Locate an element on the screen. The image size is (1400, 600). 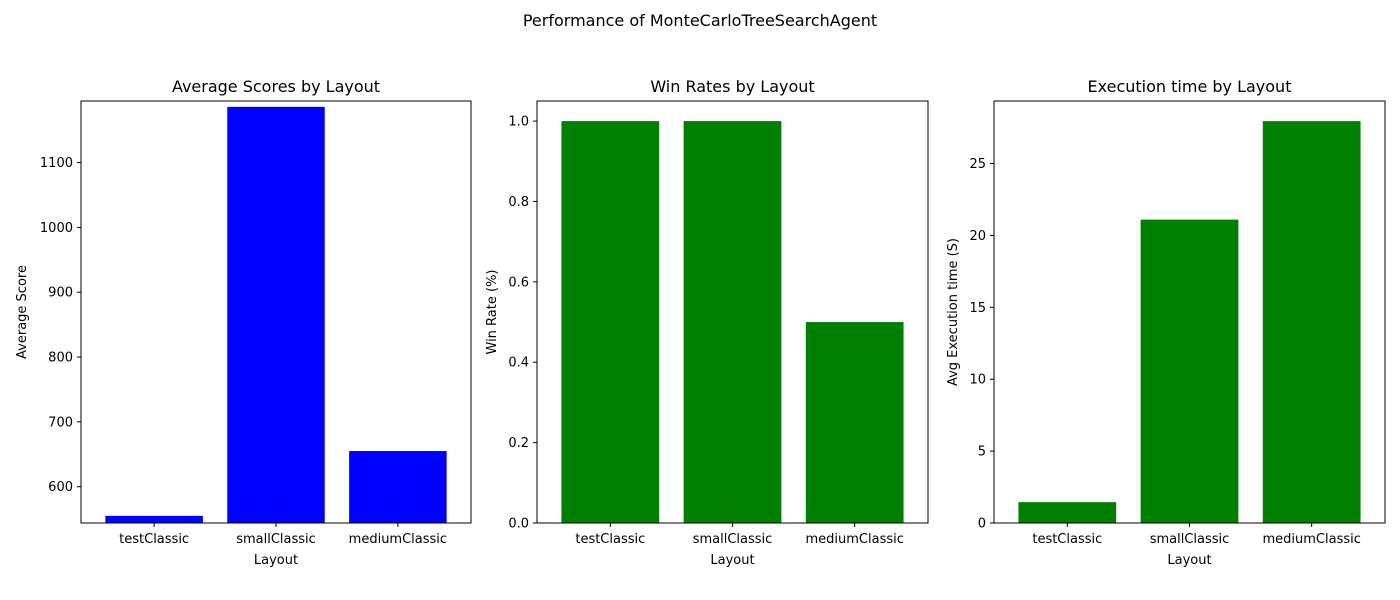
panel-title: Average Scores by Layout is located at coordinates (276, 86).